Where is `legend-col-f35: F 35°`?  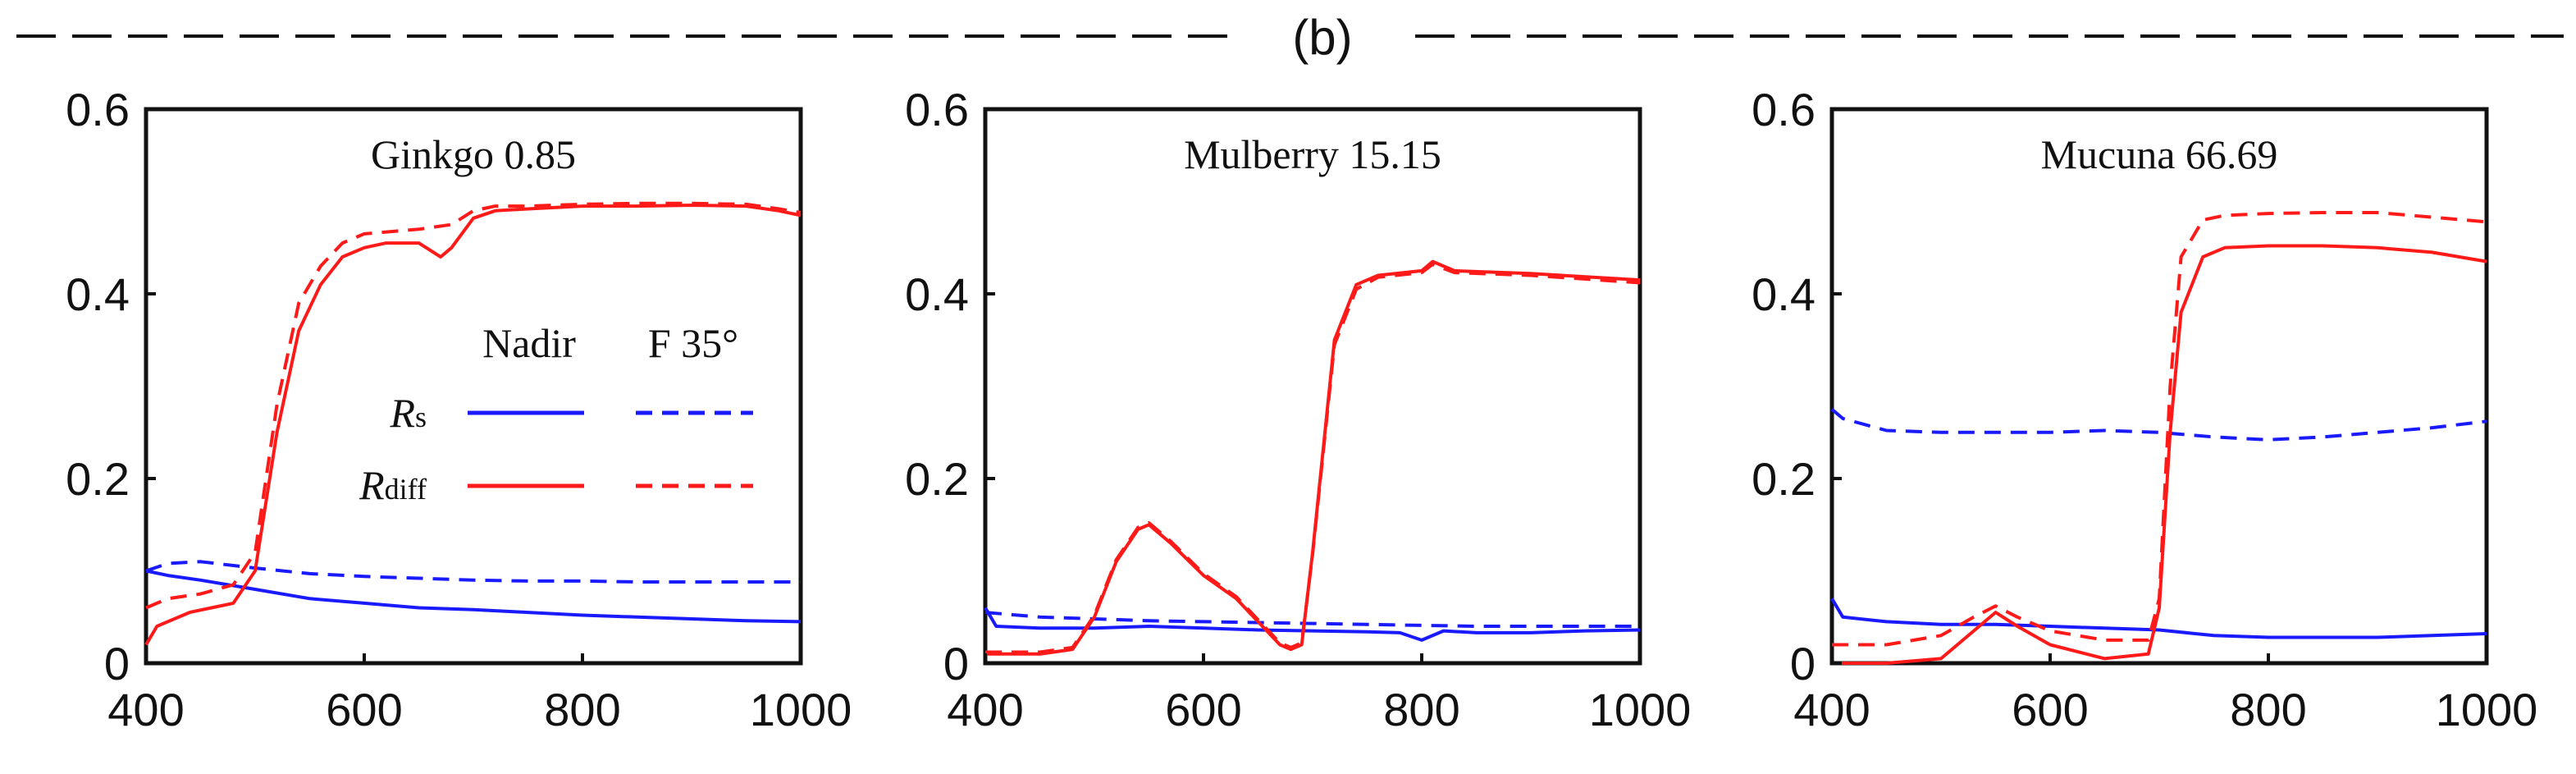
legend-col-f35: F 35° is located at coordinates (693, 343).